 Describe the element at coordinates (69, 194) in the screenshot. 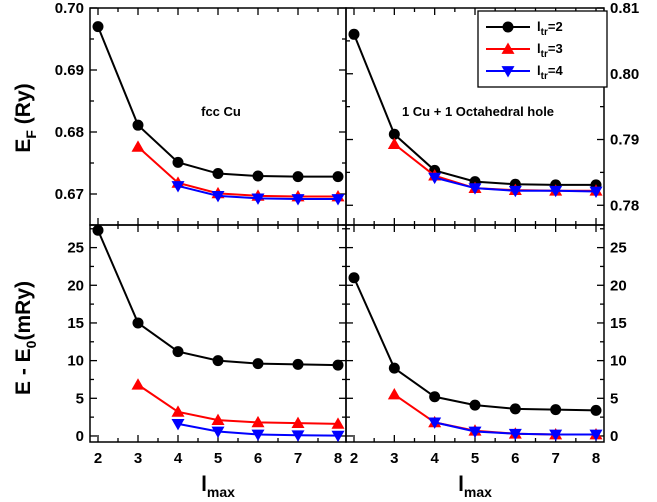

I see `y-tick-label: 0.67` at that location.